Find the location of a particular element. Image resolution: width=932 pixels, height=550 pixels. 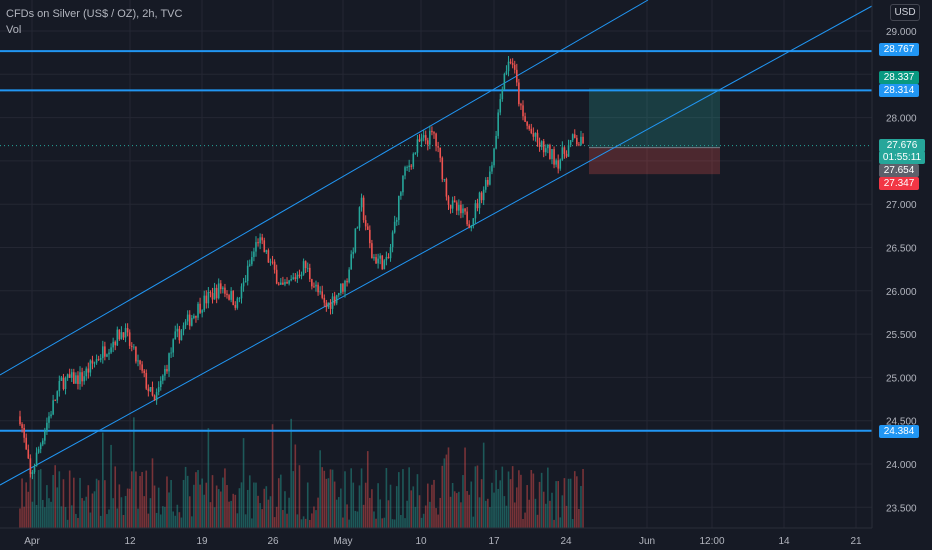

time-tick-label: 17 is located at coordinates (494, 541).